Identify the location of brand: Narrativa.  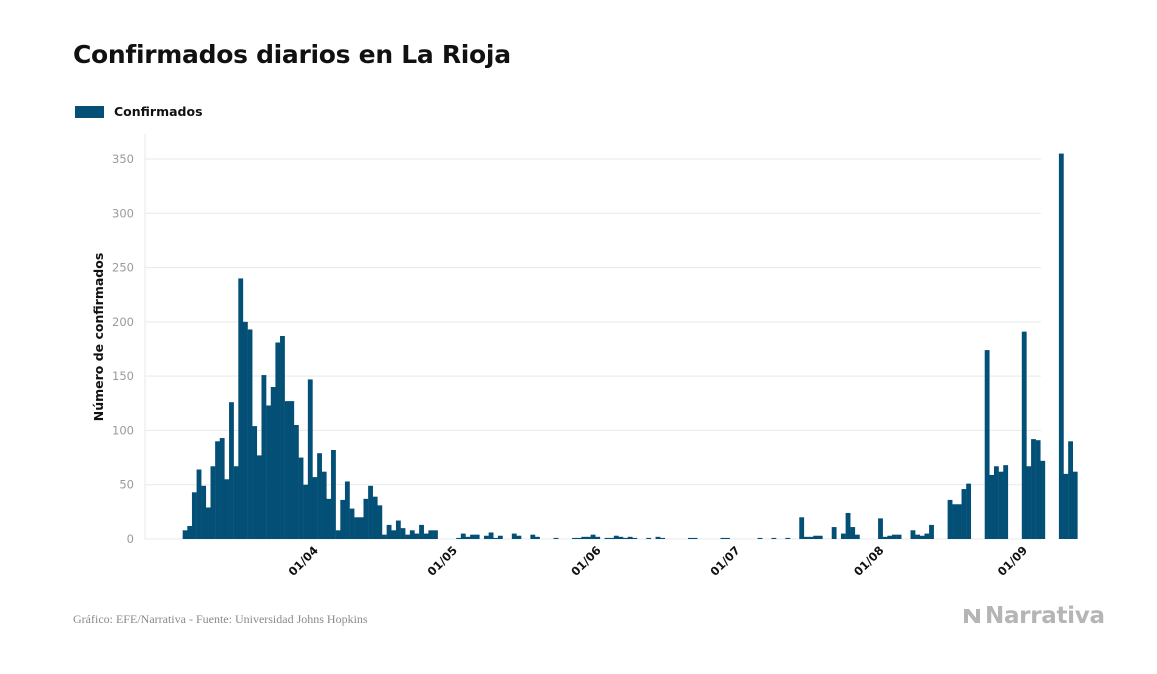
(1033, 616).